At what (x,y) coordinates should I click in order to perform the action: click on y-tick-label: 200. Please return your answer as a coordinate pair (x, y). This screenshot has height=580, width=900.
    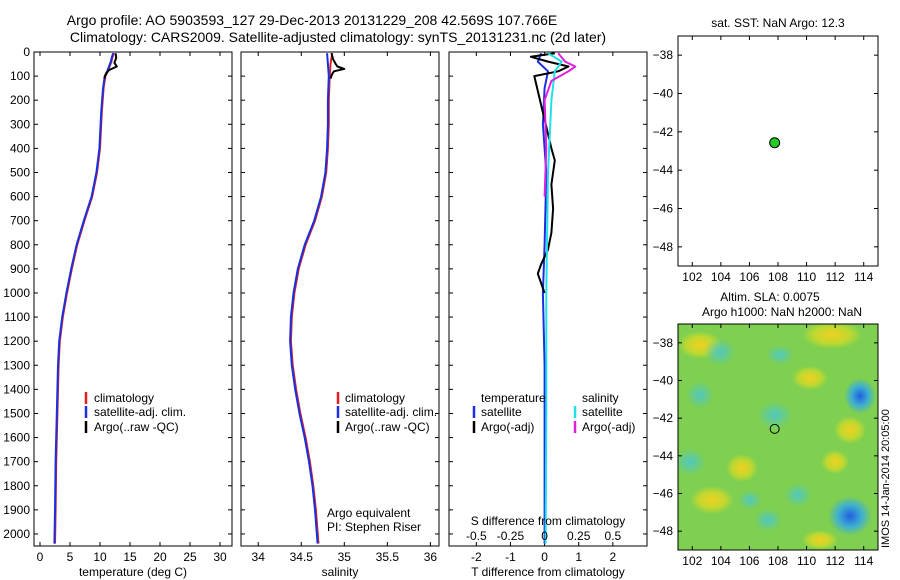
    Looking at the image, I should click on (20, 100).